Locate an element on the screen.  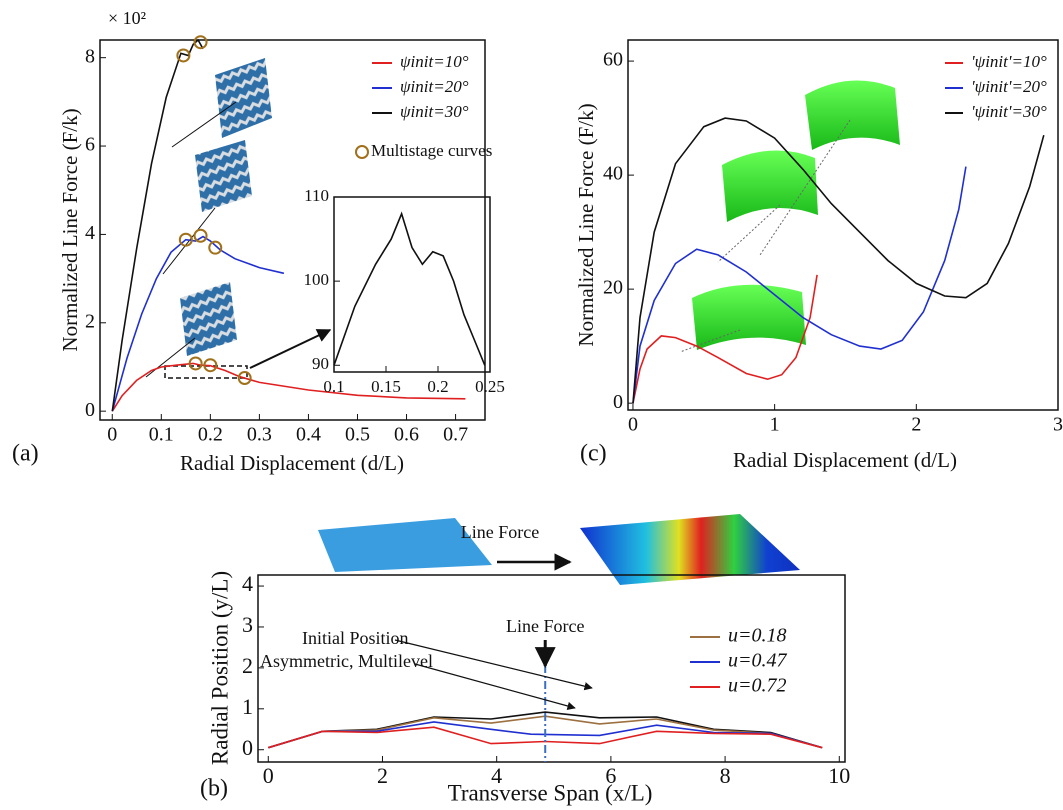
y-tick-label: 100 is located at coordinates (317, 279).